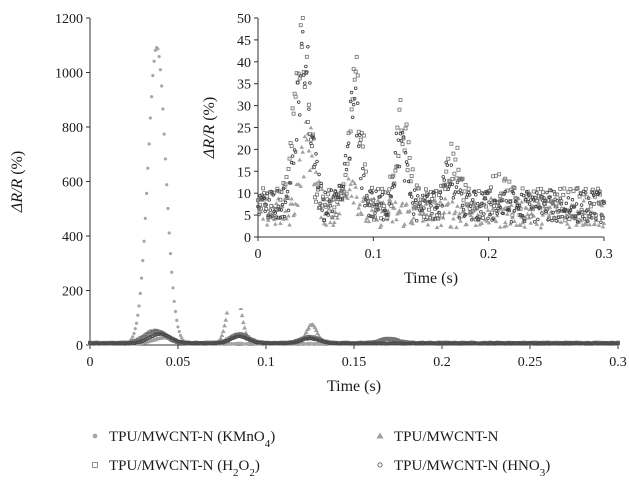 The height and width of the screenshot is (483, 629). Describe the element at coordinates (79, 346) in the screenshot. I see `y-tick-label: 0` at that location.